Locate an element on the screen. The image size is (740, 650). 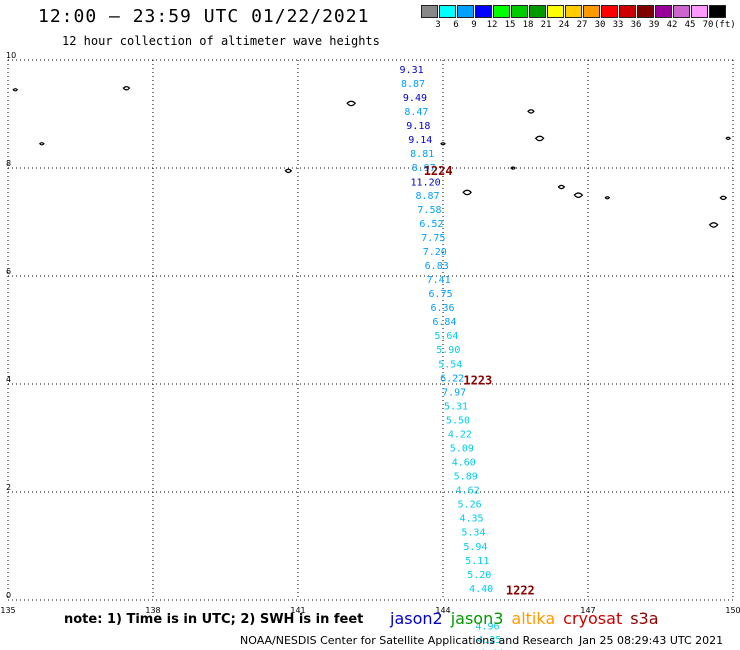
swh-value: 8.81 is located at coordinates (422, 154).